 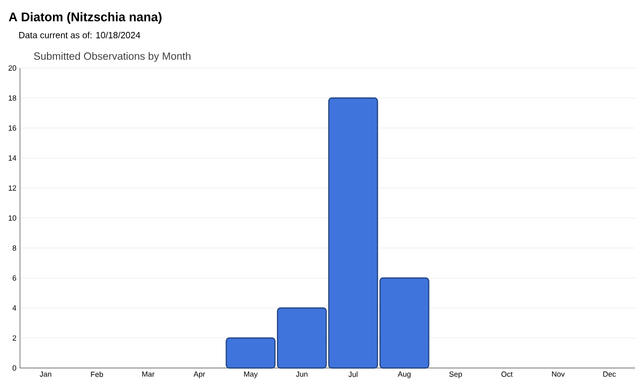 I want to click on chart-subtitle: Data current as of: 10/18/2024, so click(x=79, y=35).